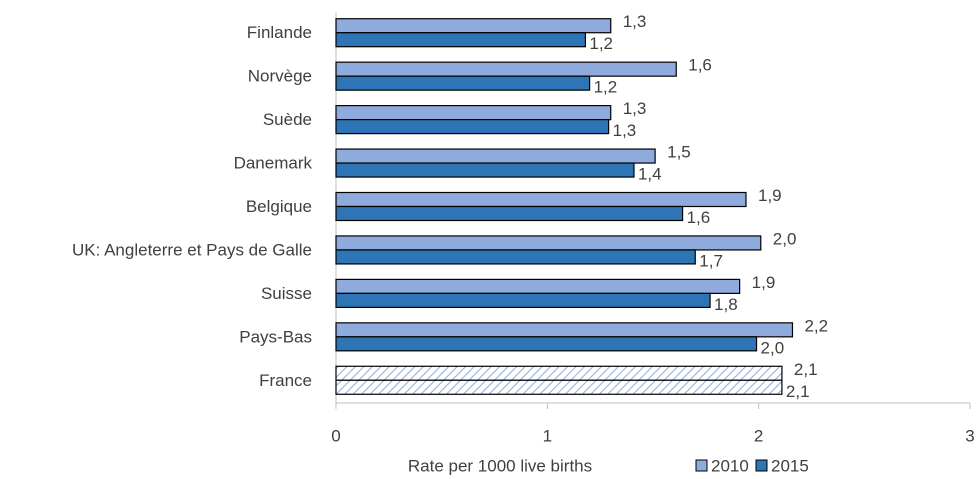 This screenshot has width=977, height=479. What do you see at coordinates (726, 304) in the screenshot?
I see `data-label: 1,8` at bounding box center [726, 304].